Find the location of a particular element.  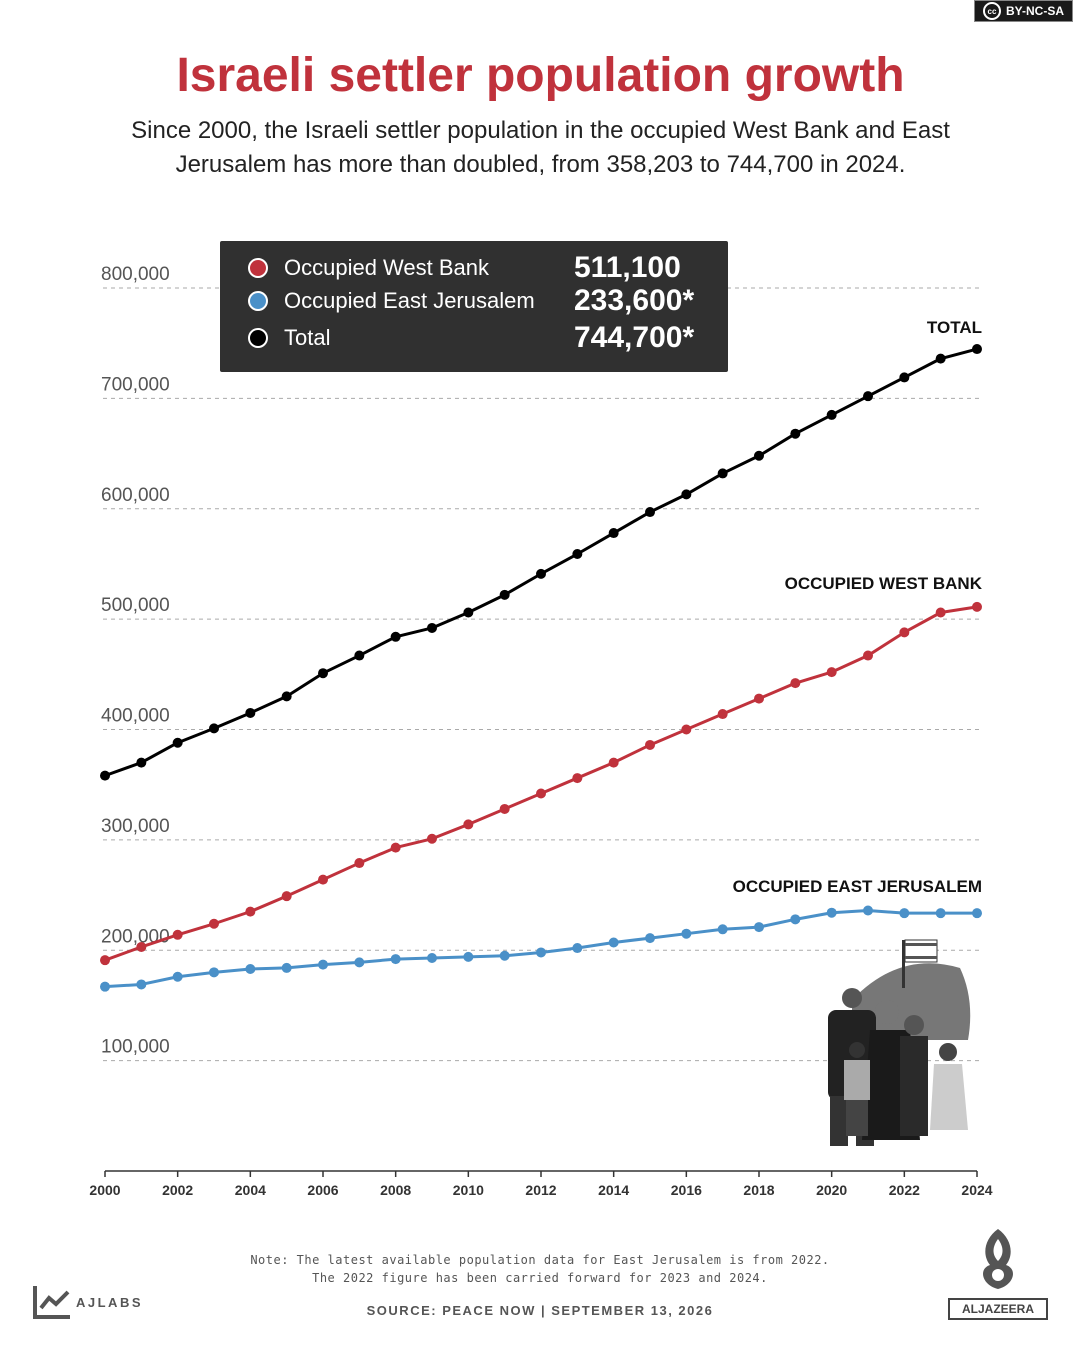

y-tick-label: 800,000 is located at coordinates (135, 274).